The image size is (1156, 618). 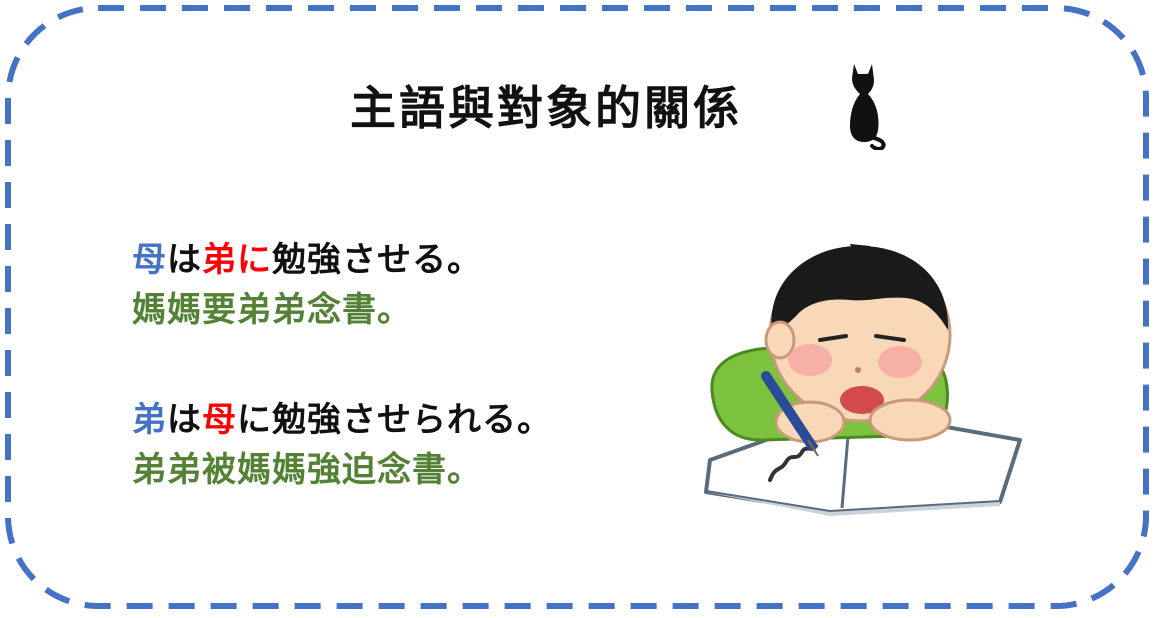 What do you see at coordinates (272, 310) in the screenshot?
I see `example-1-translation: 媽媽要弟弟念書。` at bounding box center [272, 310].